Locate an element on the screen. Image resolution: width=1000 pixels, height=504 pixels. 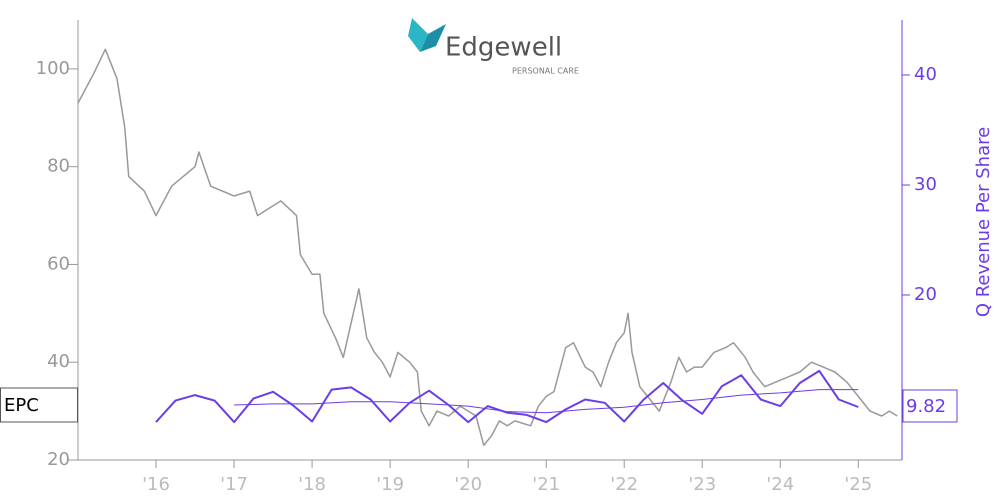
x-tick-label: '19 is located at coordinates (390, 484).